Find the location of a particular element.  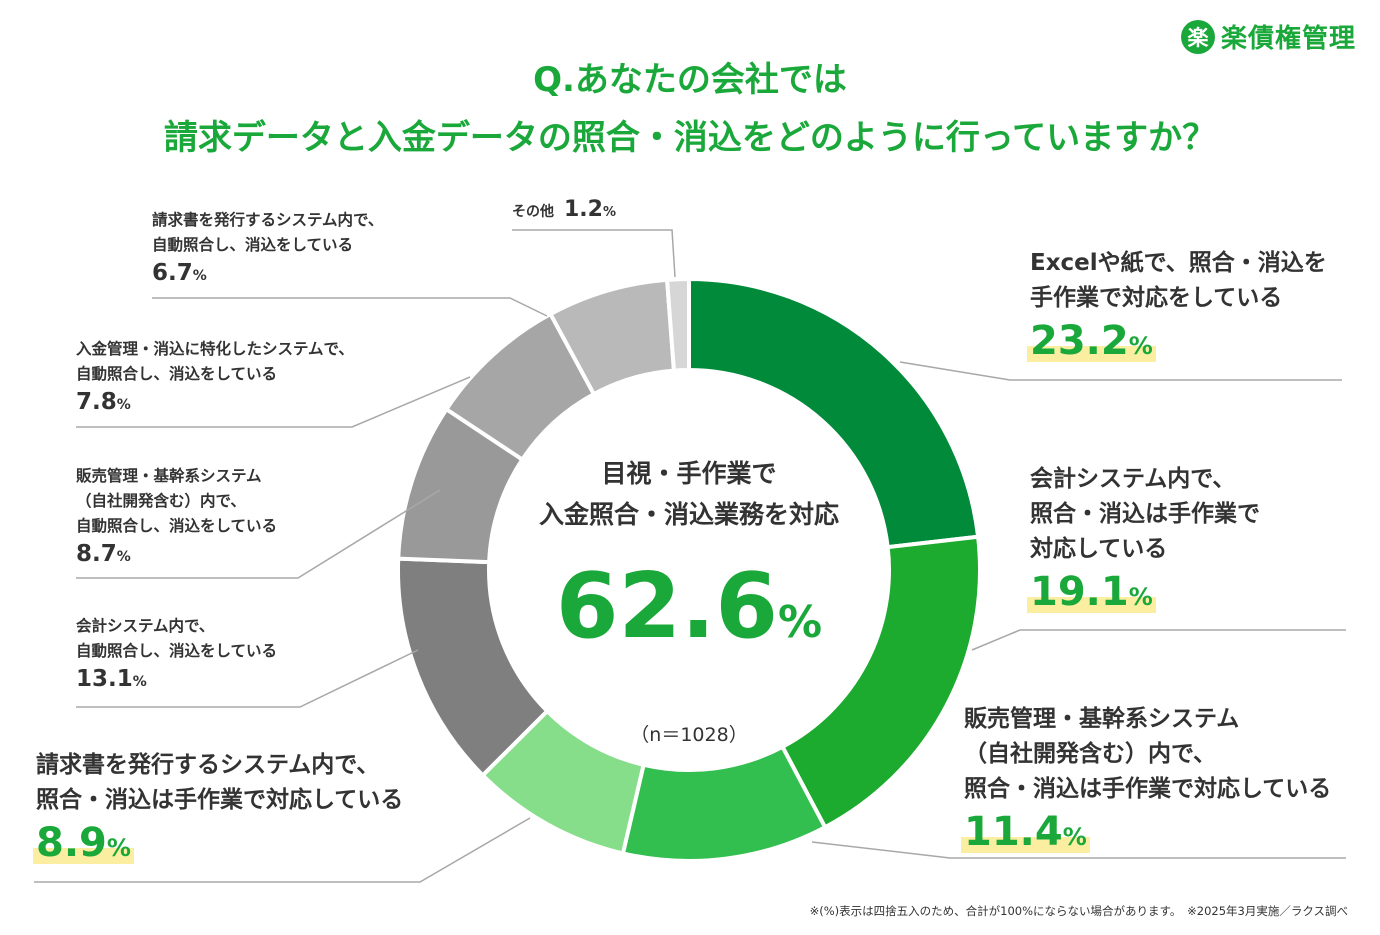

slice-label-3-unit: % is located at coordinates (118, 848).